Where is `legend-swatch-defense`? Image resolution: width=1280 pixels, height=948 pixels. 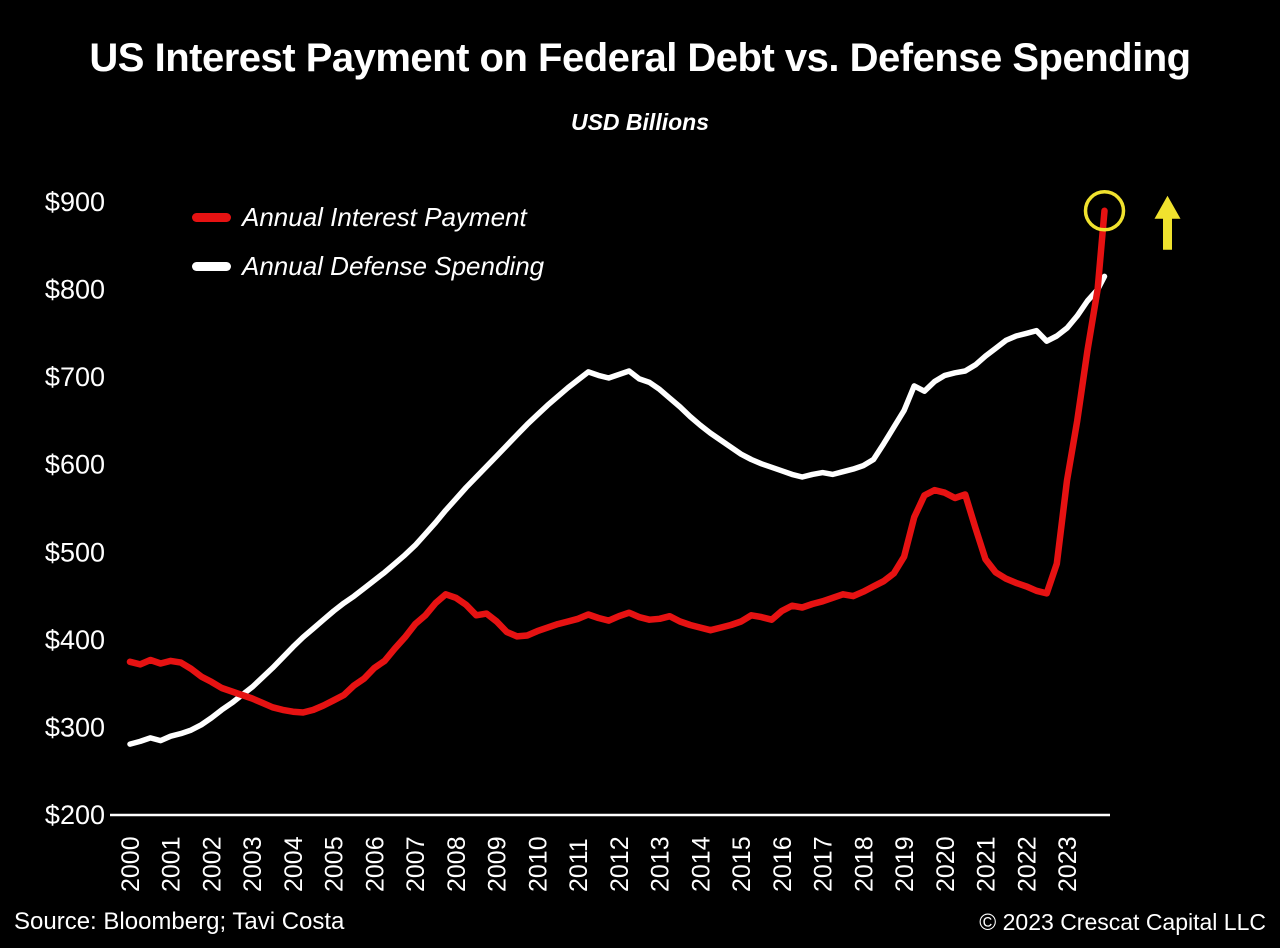
legend-swatch-defense is located at coordinates (211, 266).